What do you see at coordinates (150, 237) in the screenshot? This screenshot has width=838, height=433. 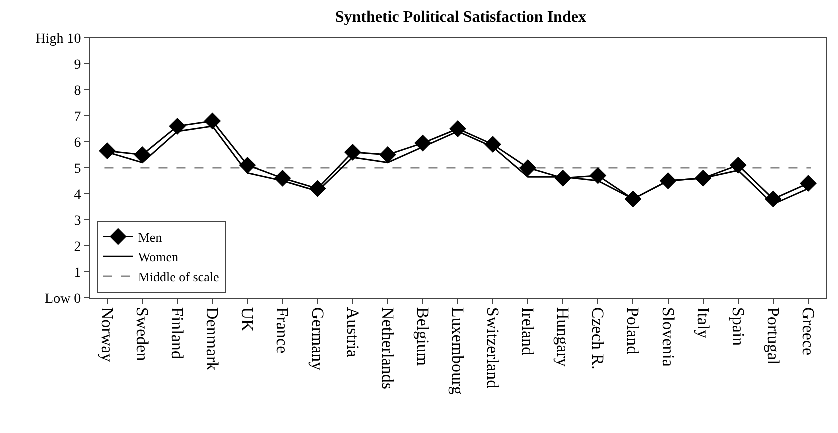 I see `legend-label: Men` at bounding box center [150, 237].